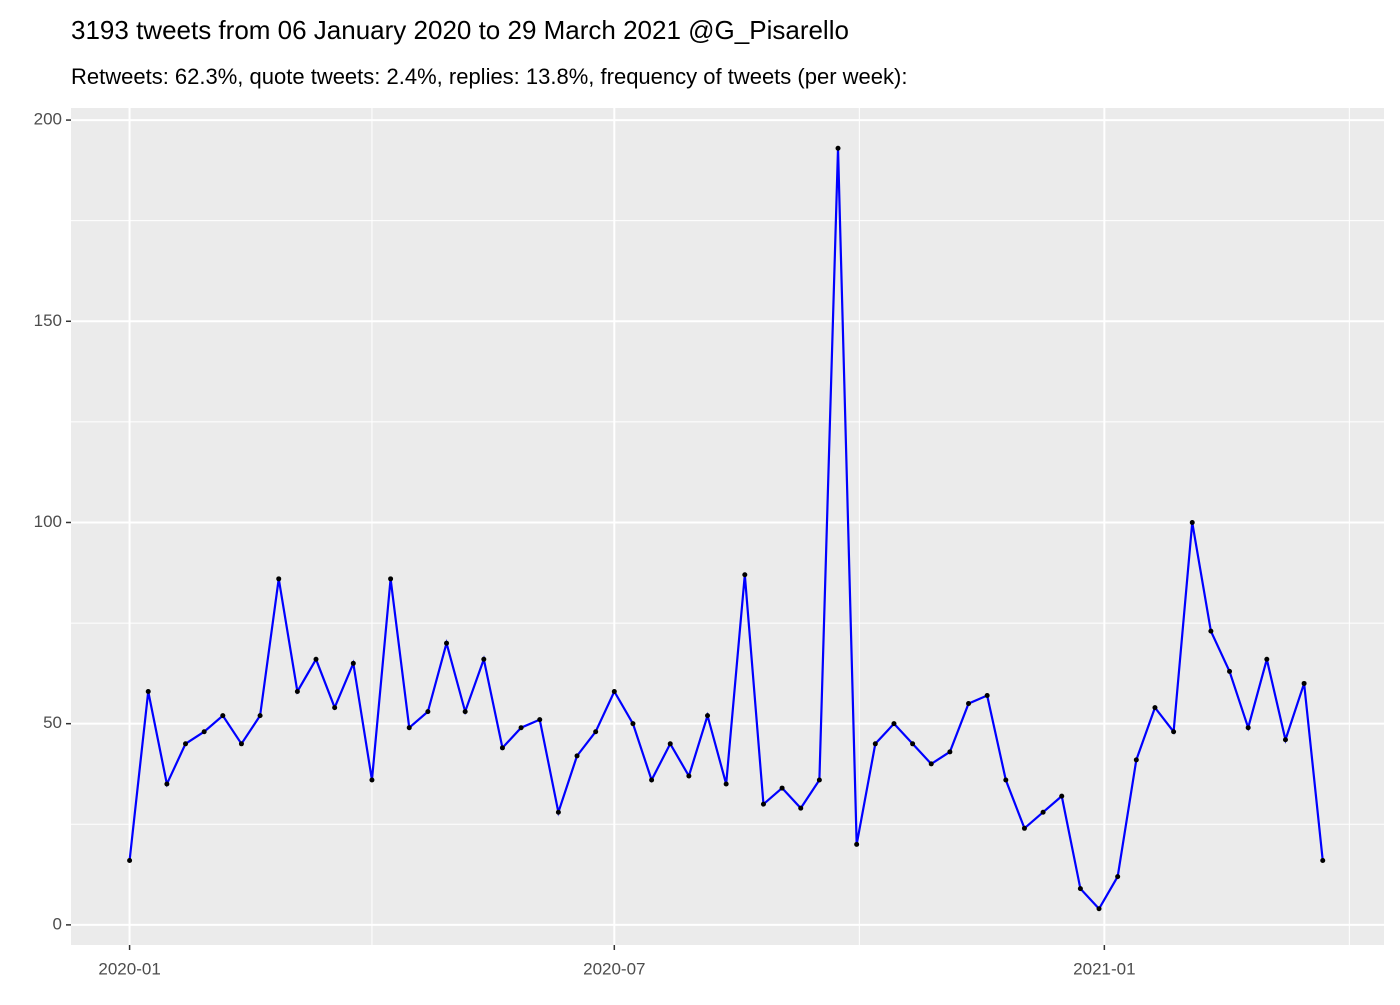  Describe the element at coordinates (614, 968) in the screenshot. I see `x-tick-label: 2020-07` at that location.